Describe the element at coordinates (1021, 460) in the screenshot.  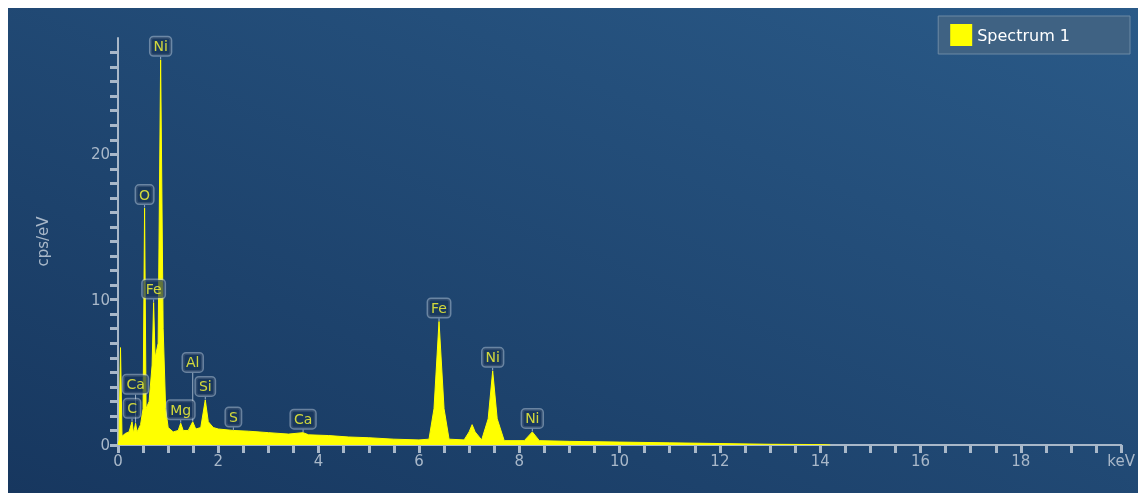
I see `x-tick-label: 18` at that location.